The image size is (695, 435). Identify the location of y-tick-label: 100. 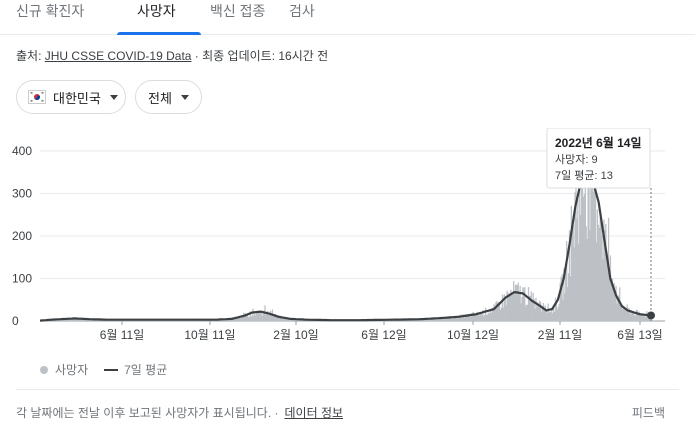
(22, 279).